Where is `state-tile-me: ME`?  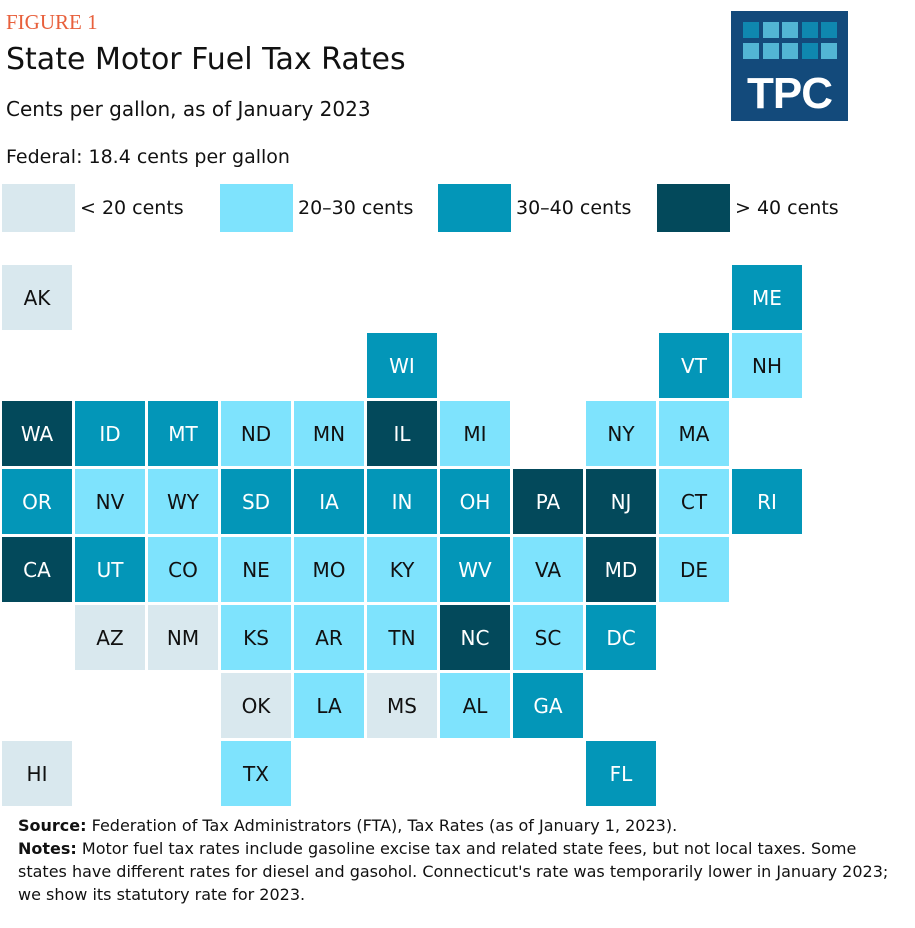
state-tile-me: ME is located at coordinates (767, 297).